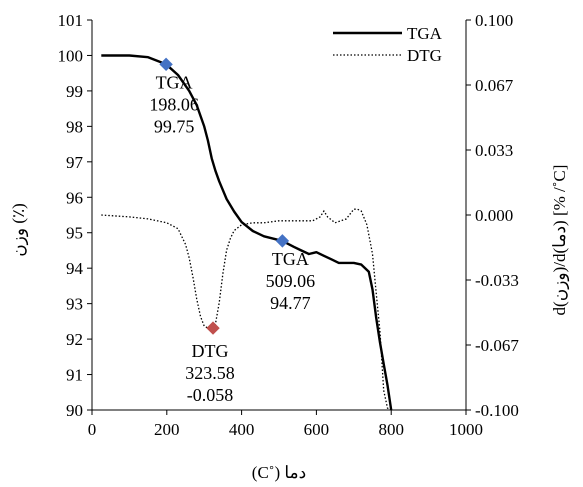 Image resolution: width=583 pixels, height=487 pixels. Describe the element at coordinates (497, 280) in the screenshot. I see `y-right-tick-label: -0.033` at that location.